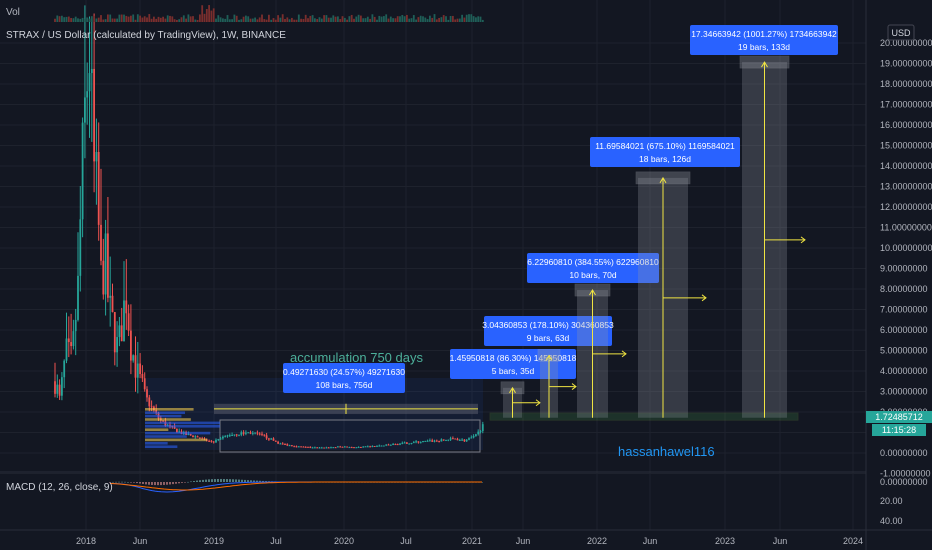 This screenshot has height=550, width=932. Describe the element at coordinates (905, 474) in the screenshot. I see `price-tick-label: -1.00000000` at that location.